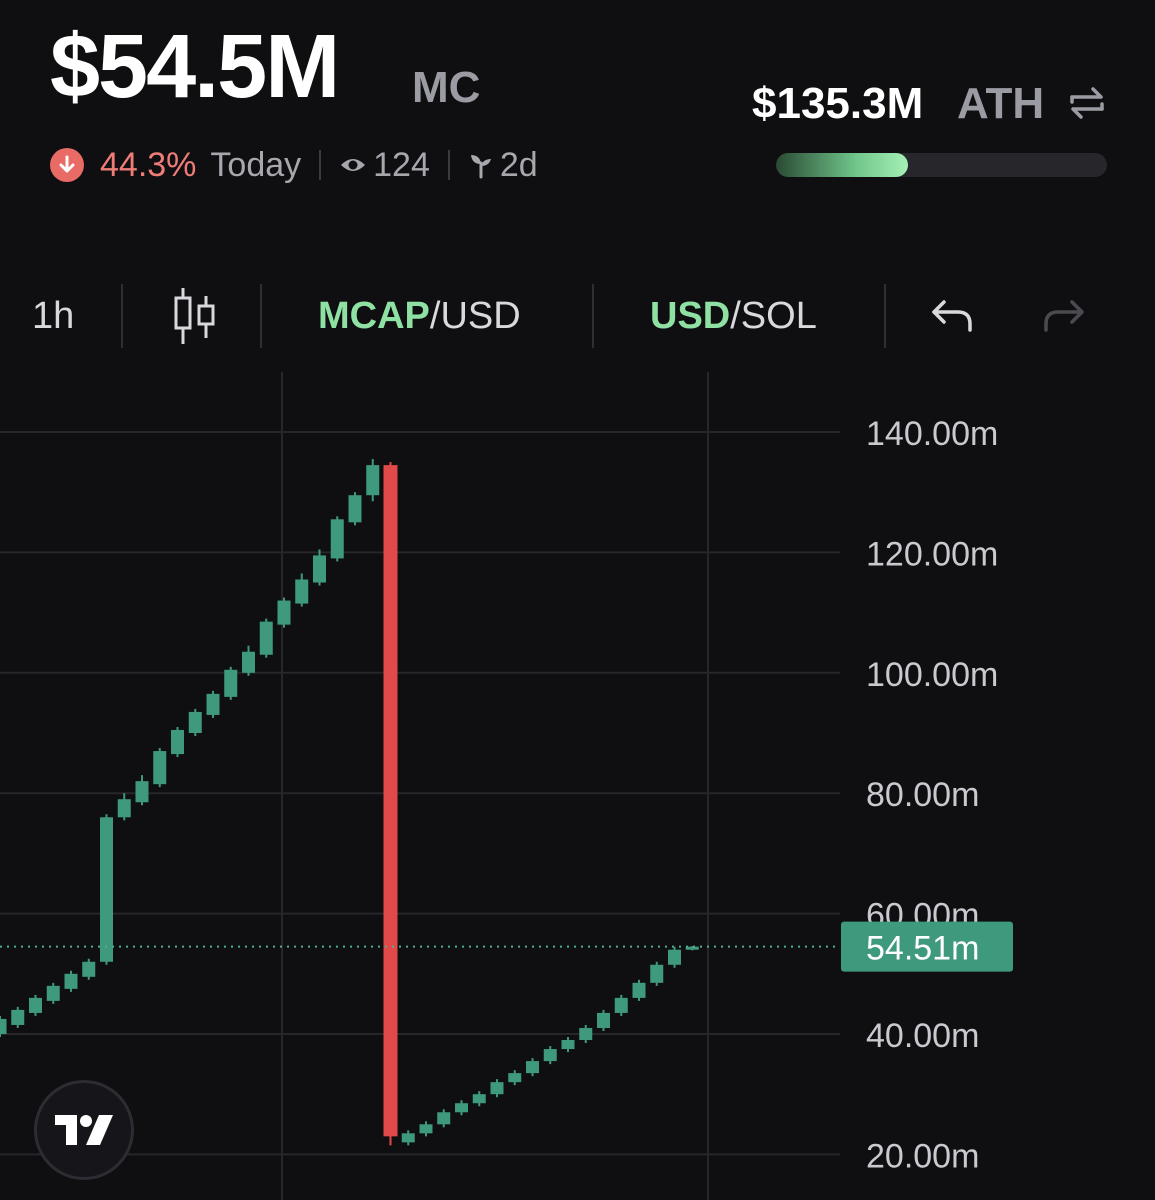 Image resolution: width=1155 pixels, height=1200 pixels. I want to click on y-tick-label: 120.00m, so click(932, 554).